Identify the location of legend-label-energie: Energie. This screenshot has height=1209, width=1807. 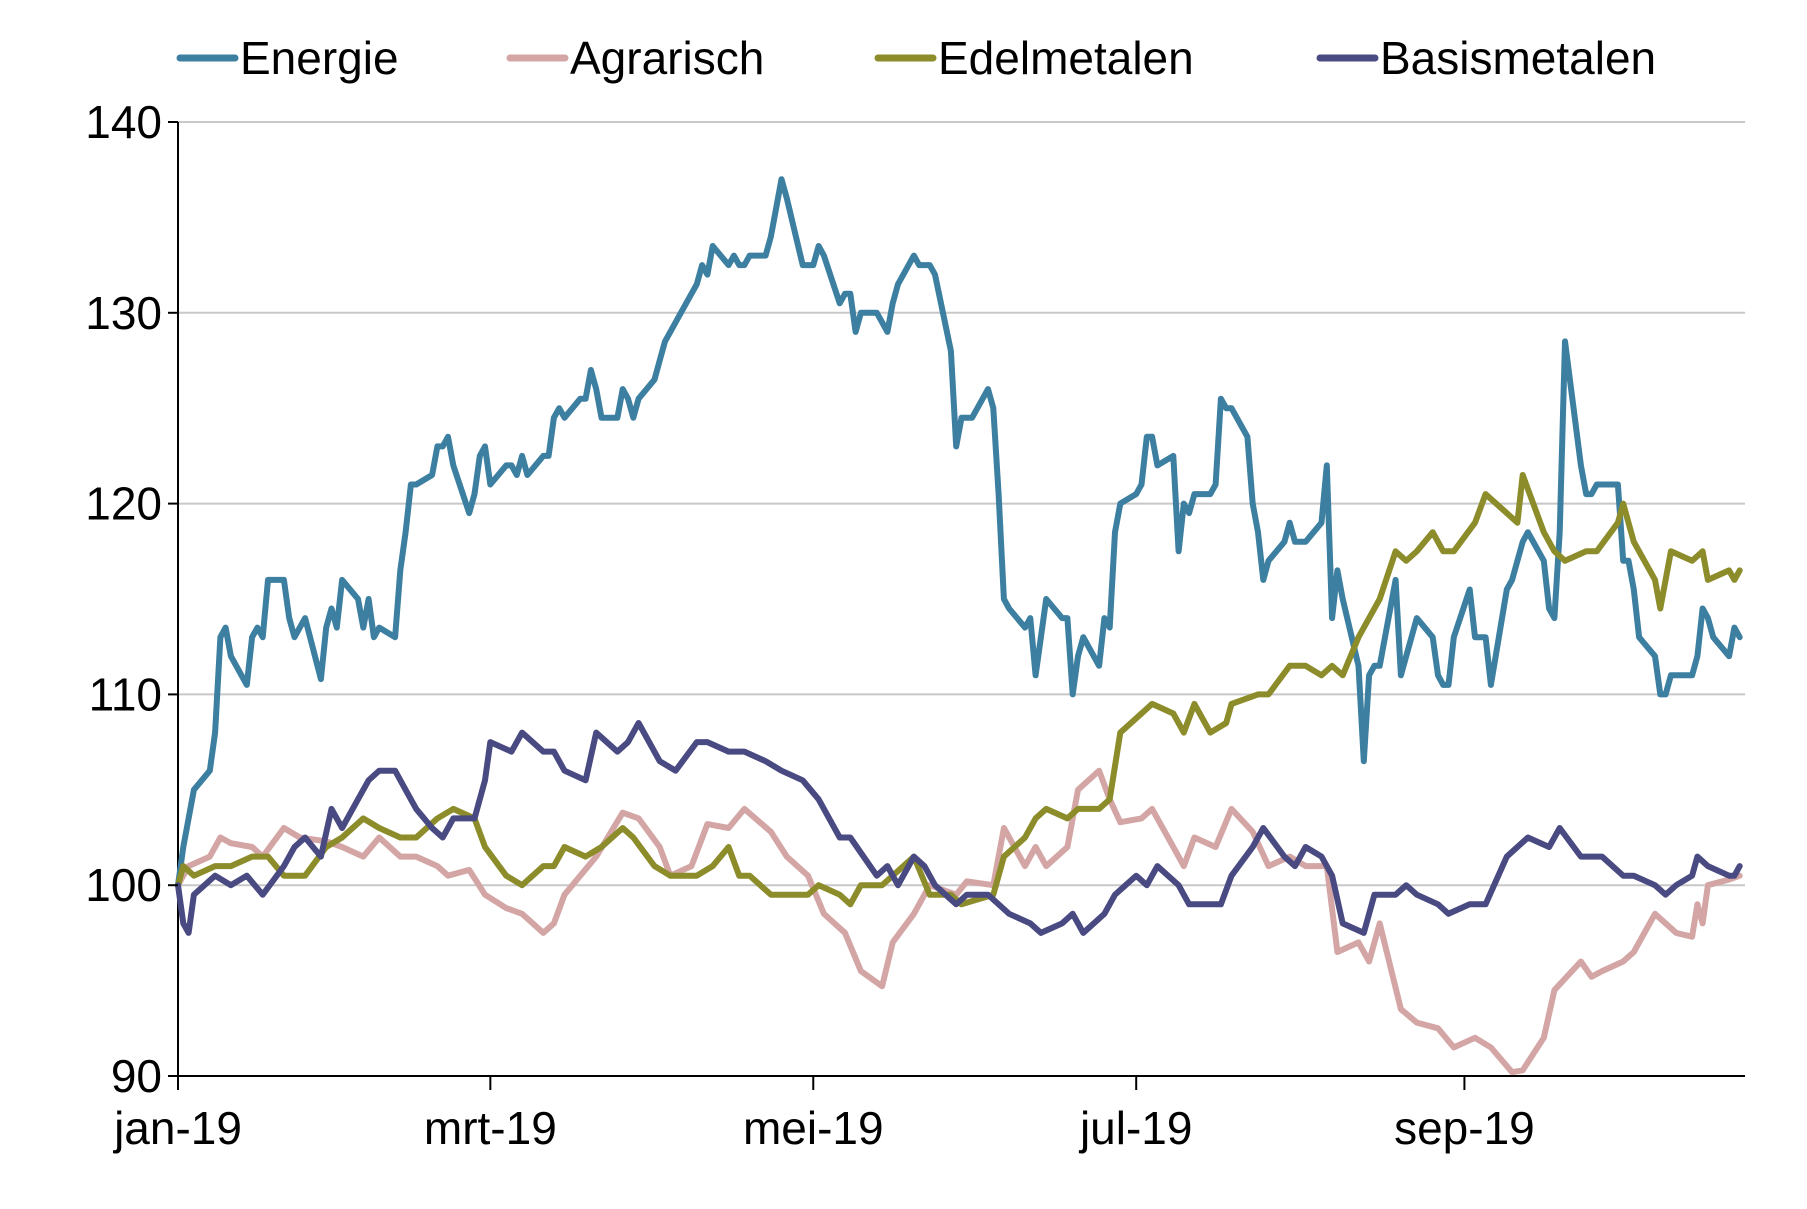
(319, 58).